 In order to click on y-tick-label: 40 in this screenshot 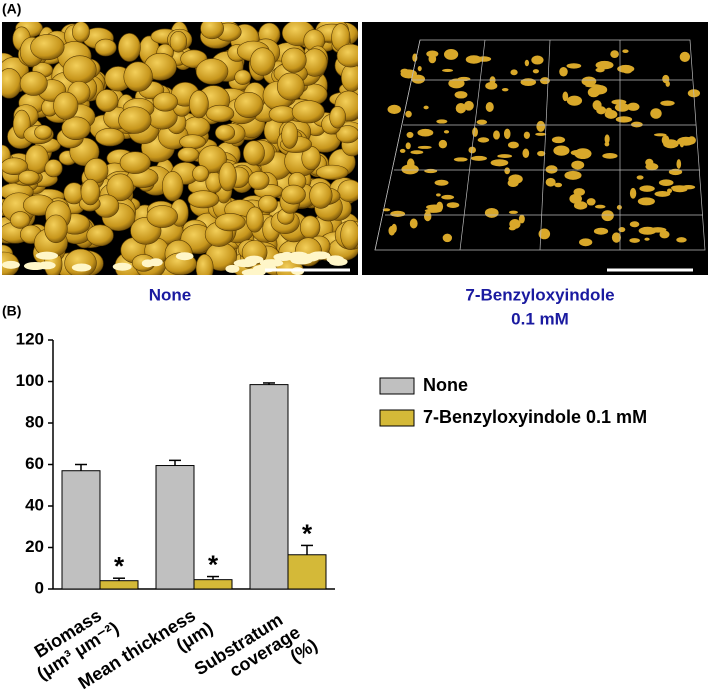, I will do `click(34, 504)`.